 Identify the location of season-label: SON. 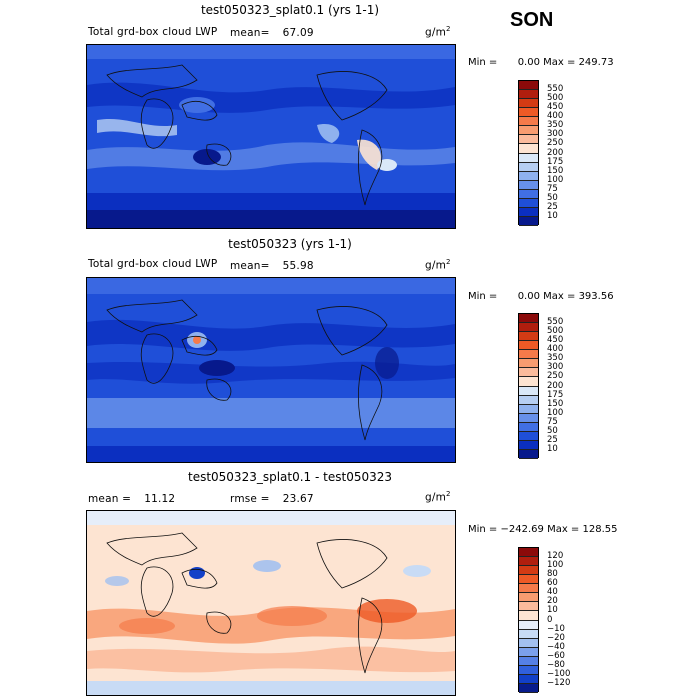
(532, 20).